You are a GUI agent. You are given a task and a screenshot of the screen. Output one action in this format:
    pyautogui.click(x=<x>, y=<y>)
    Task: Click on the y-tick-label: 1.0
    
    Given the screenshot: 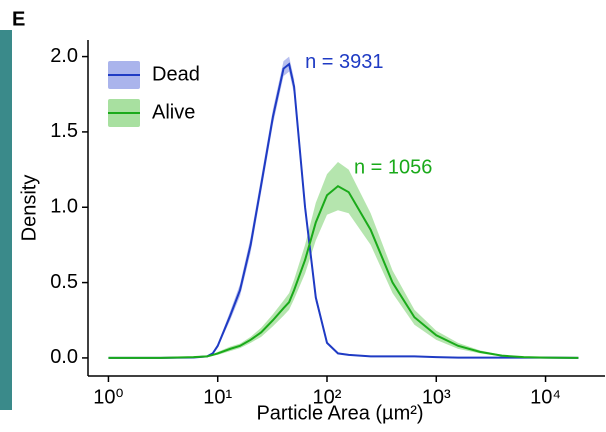 What is the action you would take?
    pyautogui.click(x=64, y=207)
    